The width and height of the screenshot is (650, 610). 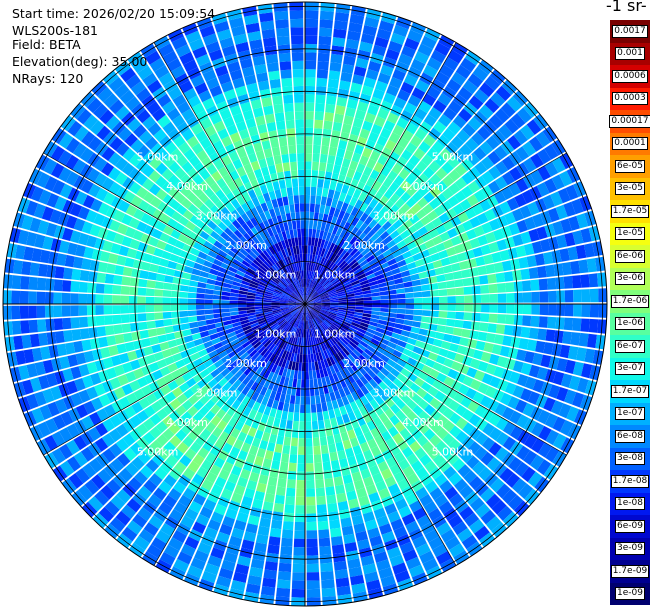 I want to click on colorbar-cell: 1e-07, so click(x=630, y=413).